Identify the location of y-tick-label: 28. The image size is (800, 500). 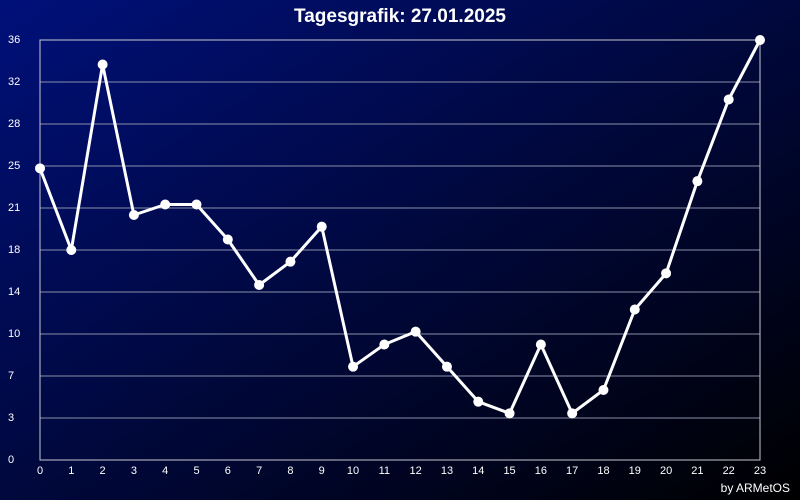
(14, 124).